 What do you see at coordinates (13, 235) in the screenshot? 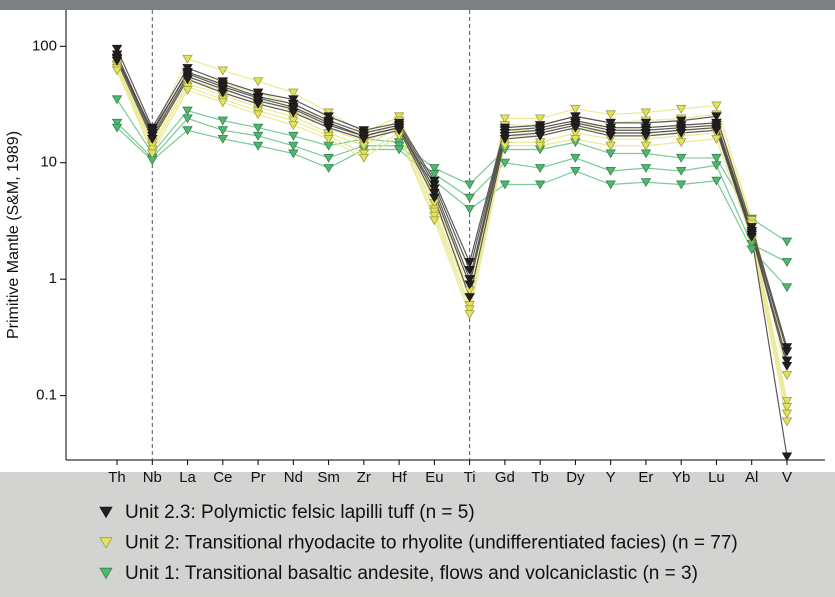
I see `y-axis-label: Primitive Mantle (S&M, 1989)` at bounding box center [13, 235].